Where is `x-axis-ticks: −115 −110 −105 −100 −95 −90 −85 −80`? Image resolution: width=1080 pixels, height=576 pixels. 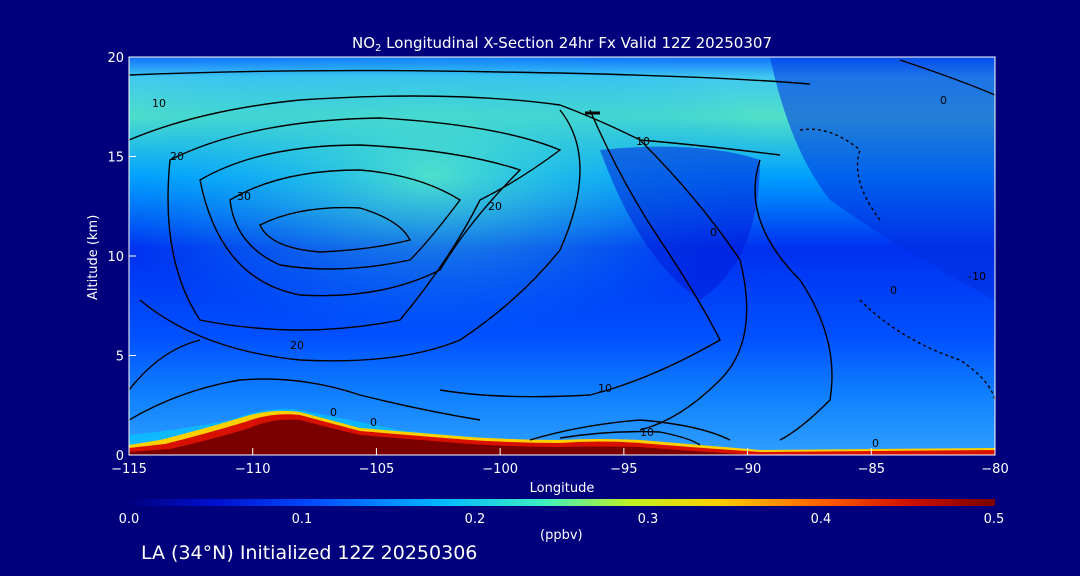
x-axis-ticks: −115 −110 −105 −100 −95 −90 −85 −80 is located at coordinates (560, 462).